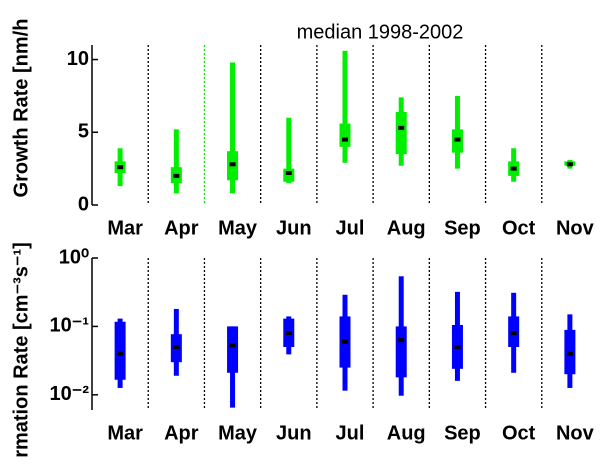 This screenshot has height=466, width=600. What do you see at coordinates (380, 32) in the screenshot?
I see `chart-title: median 1998-2002` at bounding box center [380, 32].